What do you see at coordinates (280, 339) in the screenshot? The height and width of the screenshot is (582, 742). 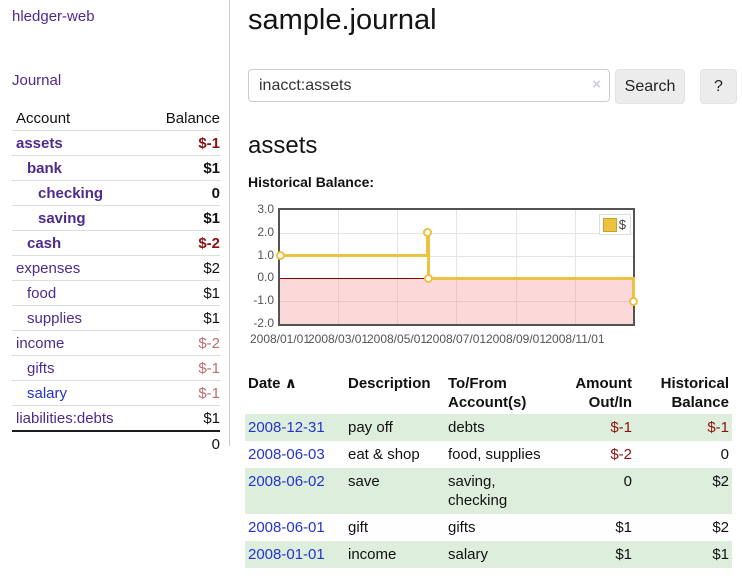 I see `x-axis-tick-label: 2008/01/01` at bounding box center [280, 339].